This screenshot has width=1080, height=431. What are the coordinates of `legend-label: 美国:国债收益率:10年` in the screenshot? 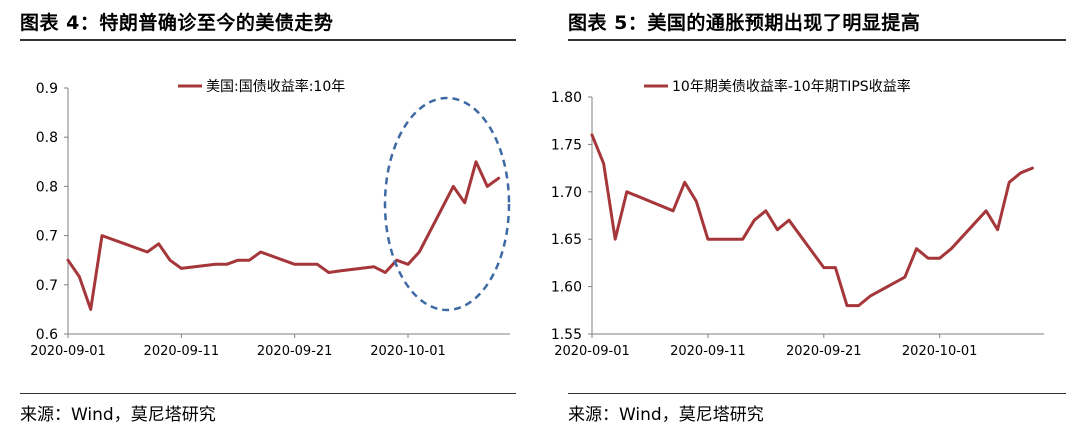 It's located at (275, 86).